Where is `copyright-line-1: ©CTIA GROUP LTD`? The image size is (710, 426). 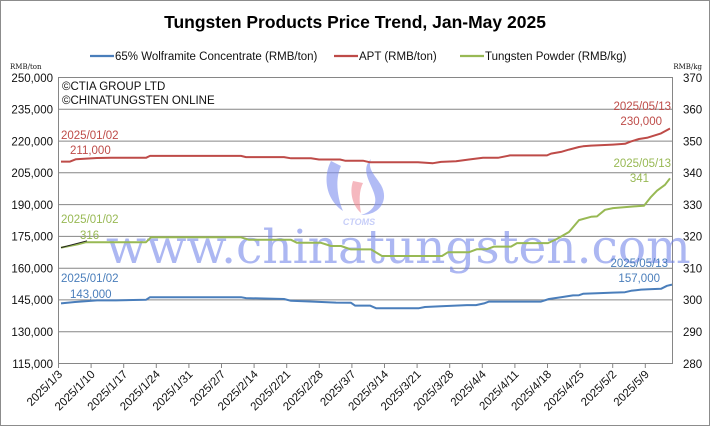 copyright-line-1: ©CTIA GROUP LTD is located at coordinates (113, 87).